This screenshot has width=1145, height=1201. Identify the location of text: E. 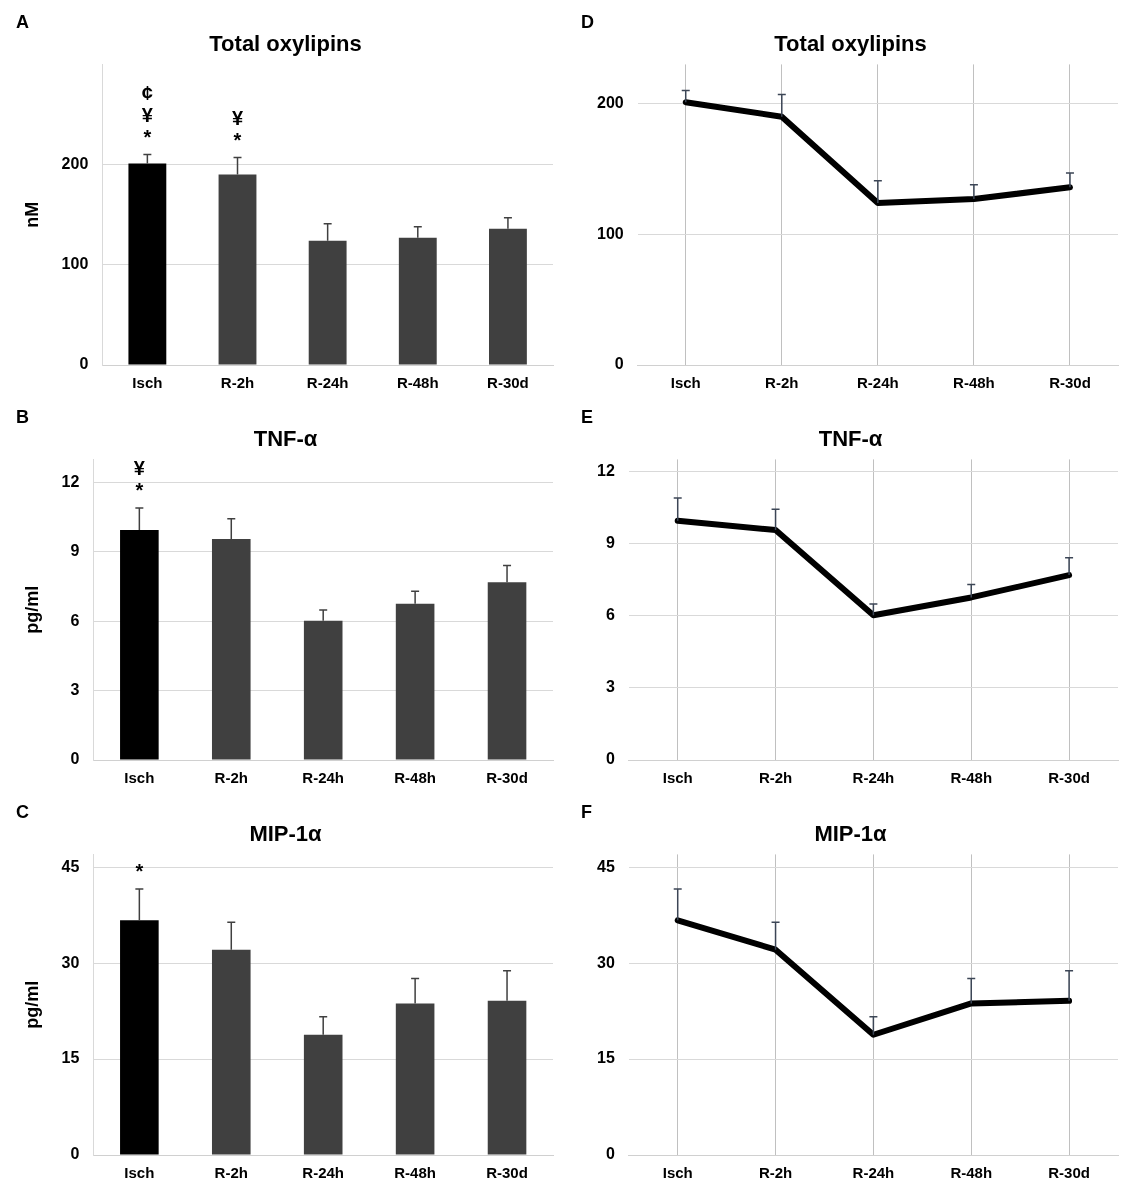
(587, 416).